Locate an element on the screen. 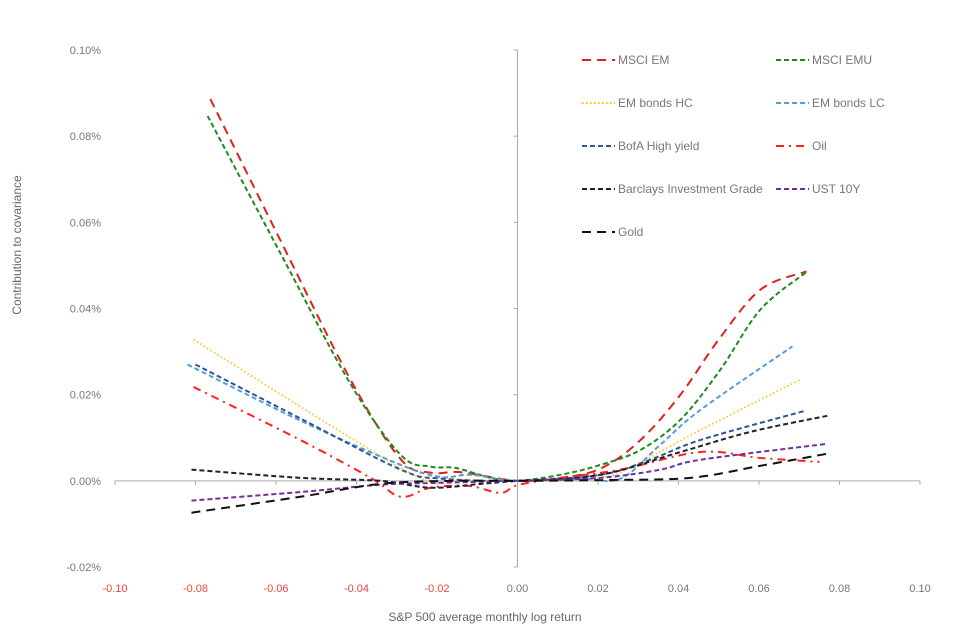  x-tick-label: 0.06 is located at coordinates (758, 589).